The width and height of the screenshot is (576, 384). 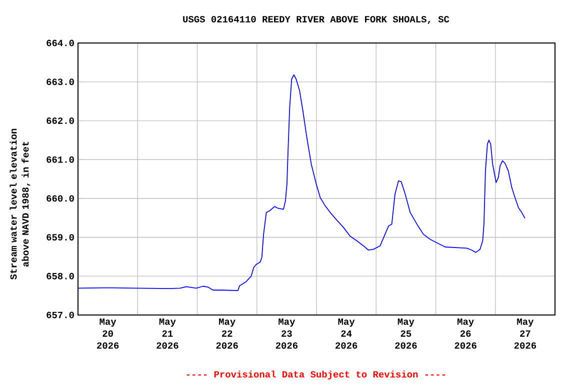 I want to click on chart-title: USGS 02164110 REEDY RIVER ABOVE FORK SHOALS, SC, so click(x=316, y=20).